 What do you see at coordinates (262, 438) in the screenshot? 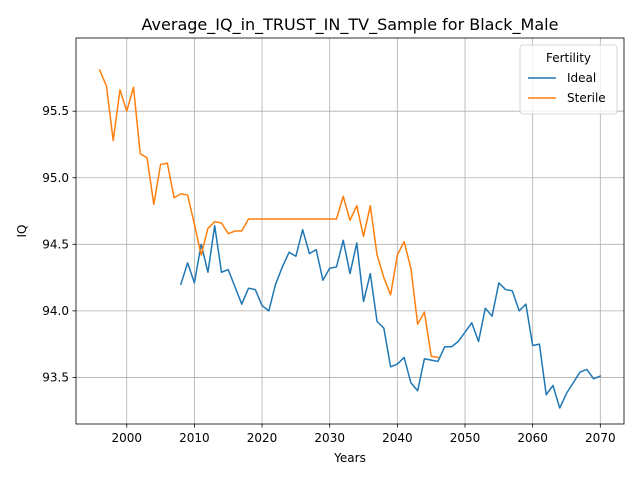
I see `x-tick-label: 2020` at bounding box center [262, 438].